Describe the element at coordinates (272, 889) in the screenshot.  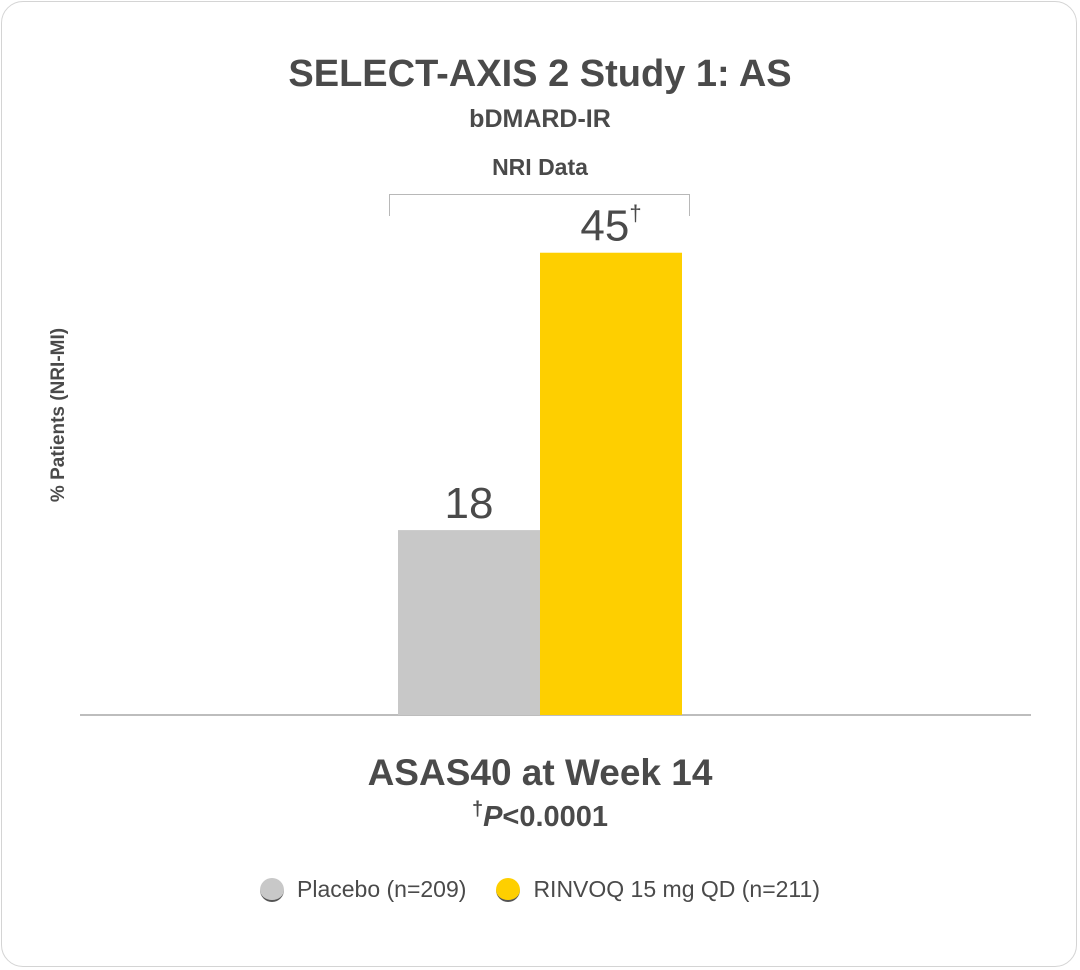
I see `placebo-swatch-icon` at that location.